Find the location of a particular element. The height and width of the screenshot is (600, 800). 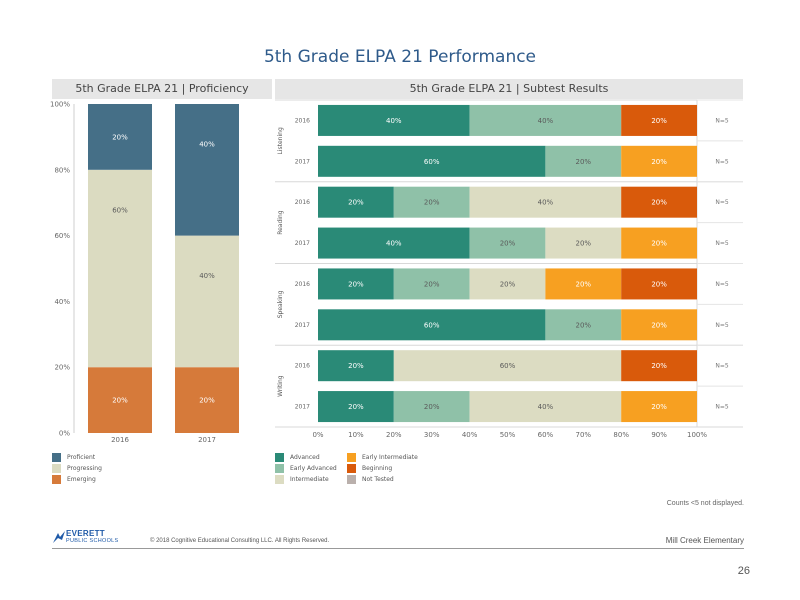

subtest-panel-title: 5th Grade ELPA 21 | Subtest Results is located at coordinates (509, 89).